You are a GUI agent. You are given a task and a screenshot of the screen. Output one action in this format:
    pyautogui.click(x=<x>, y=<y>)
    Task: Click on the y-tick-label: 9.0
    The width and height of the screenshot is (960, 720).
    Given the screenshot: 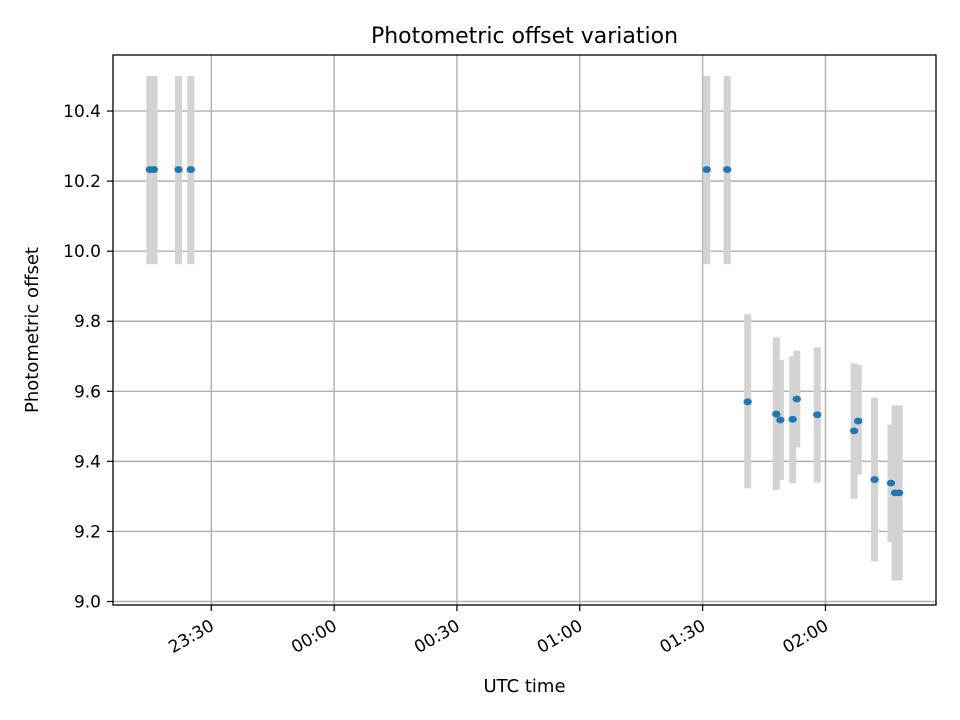 What is the action you would take?
    pyautogui.click(x=87, y=602)
    